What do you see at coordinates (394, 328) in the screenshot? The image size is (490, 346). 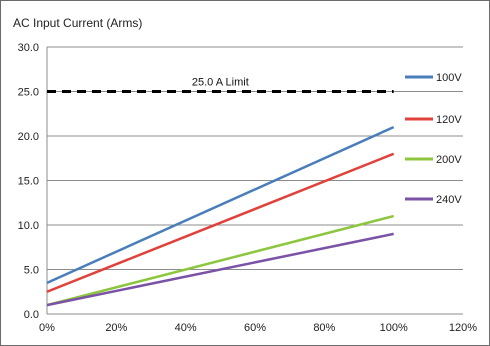 I see `x-tick-label: 100%` at bounding box center [394, 328].